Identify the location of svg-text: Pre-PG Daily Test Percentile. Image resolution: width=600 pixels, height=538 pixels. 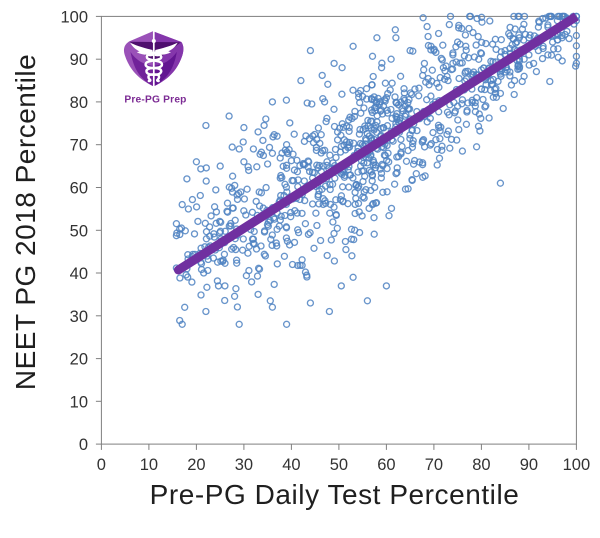
(335, 494).